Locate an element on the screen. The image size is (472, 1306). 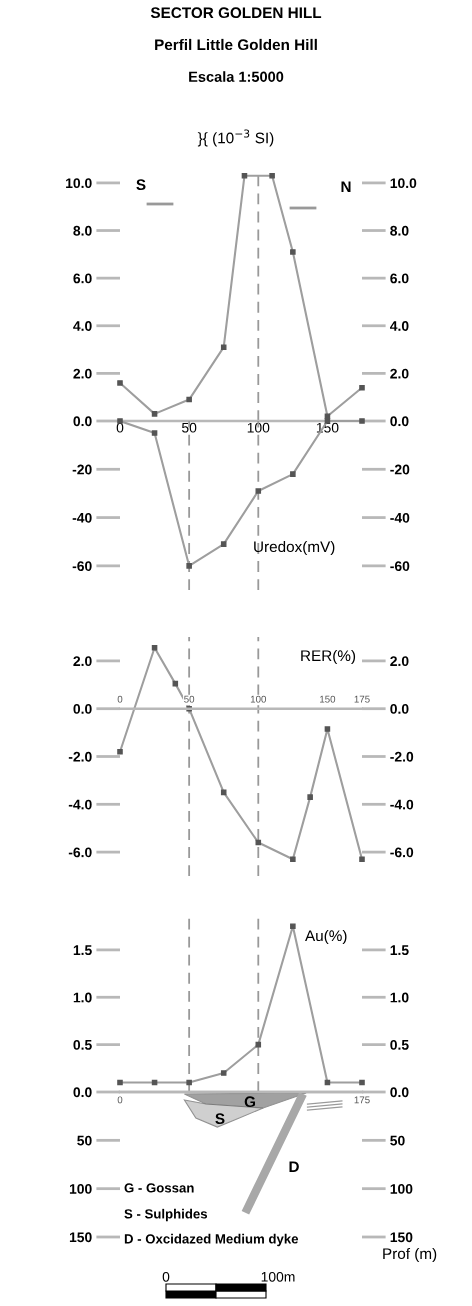
y-tick-label: -20 is located at coordinates (82, 469).